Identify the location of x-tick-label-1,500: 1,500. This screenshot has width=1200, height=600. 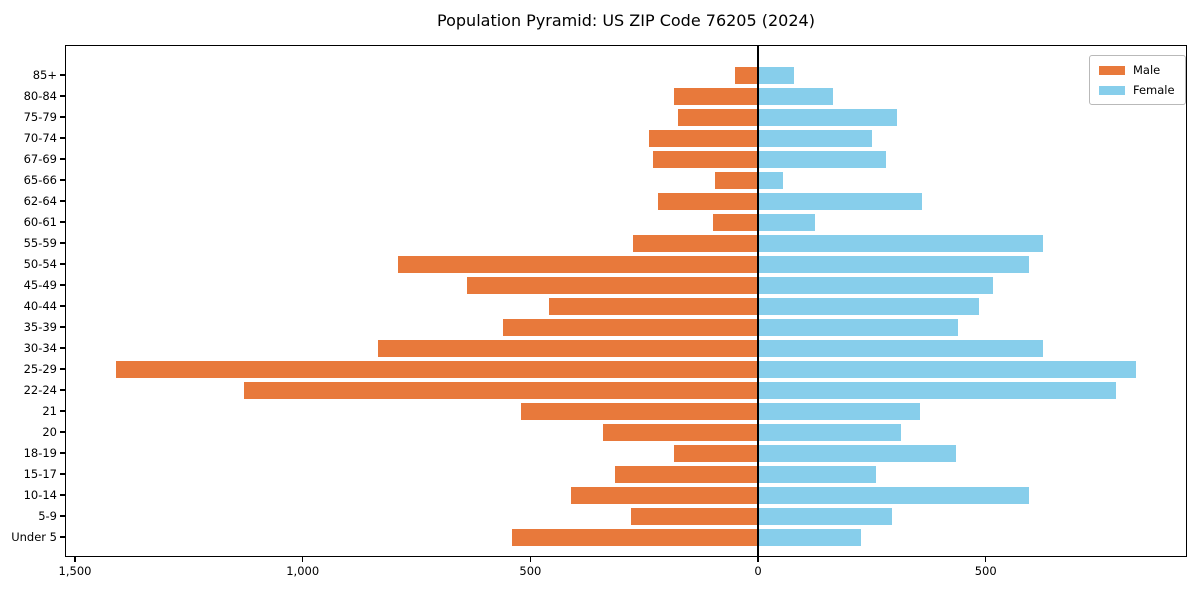
(75, 571).